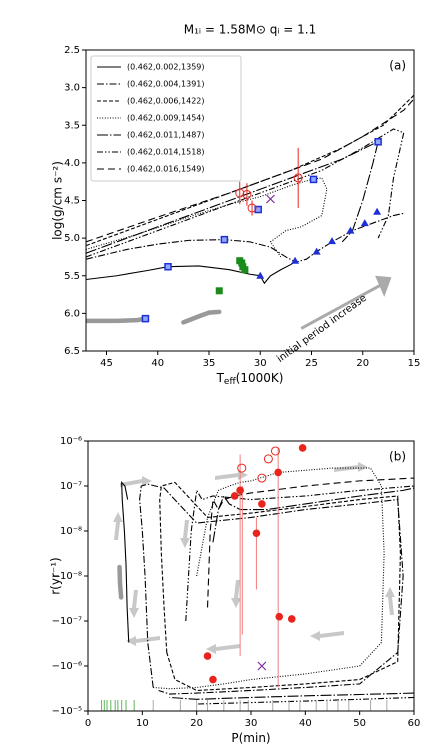 The image size is (436, 747). What do you see at coordinates (250, 30) in the screenshot?
I see `figure-title: M₁ᵢ = 1.58M⊙ qᵢ = 1.1` at bounding box center [250, 30].